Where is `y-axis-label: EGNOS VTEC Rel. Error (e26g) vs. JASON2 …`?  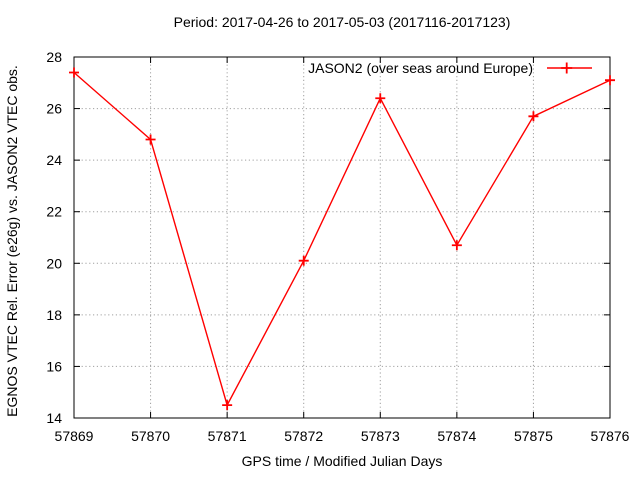 y-axis-label: EGNOS VTEC Rel. Error (e26g) vs. JASON2 … is located at coordinates (12, 241).